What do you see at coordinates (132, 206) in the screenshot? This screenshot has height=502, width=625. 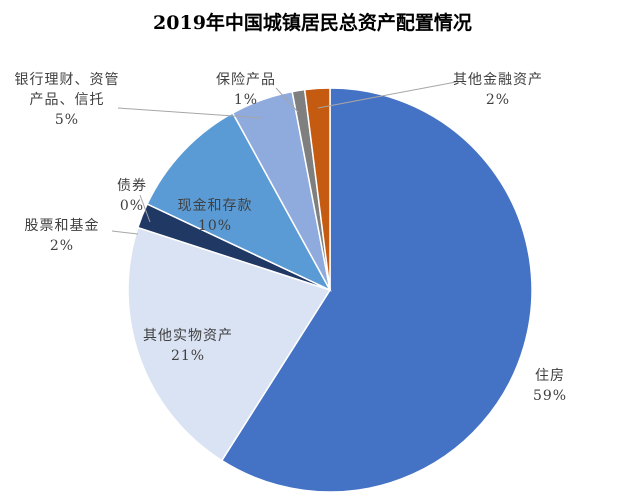 I see `value-label: 0%` at bounding box center [132, 206].